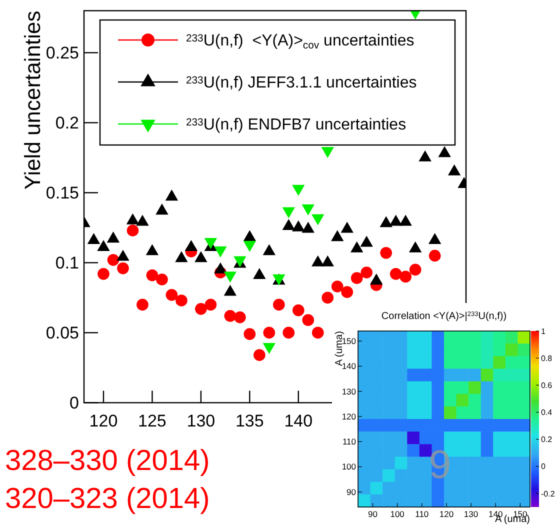 The width and height of the screenshot is (556, 525). Describe the element at coordinates (349, 391) in the screenshot. I see `y-tick-label: 130` at that location.